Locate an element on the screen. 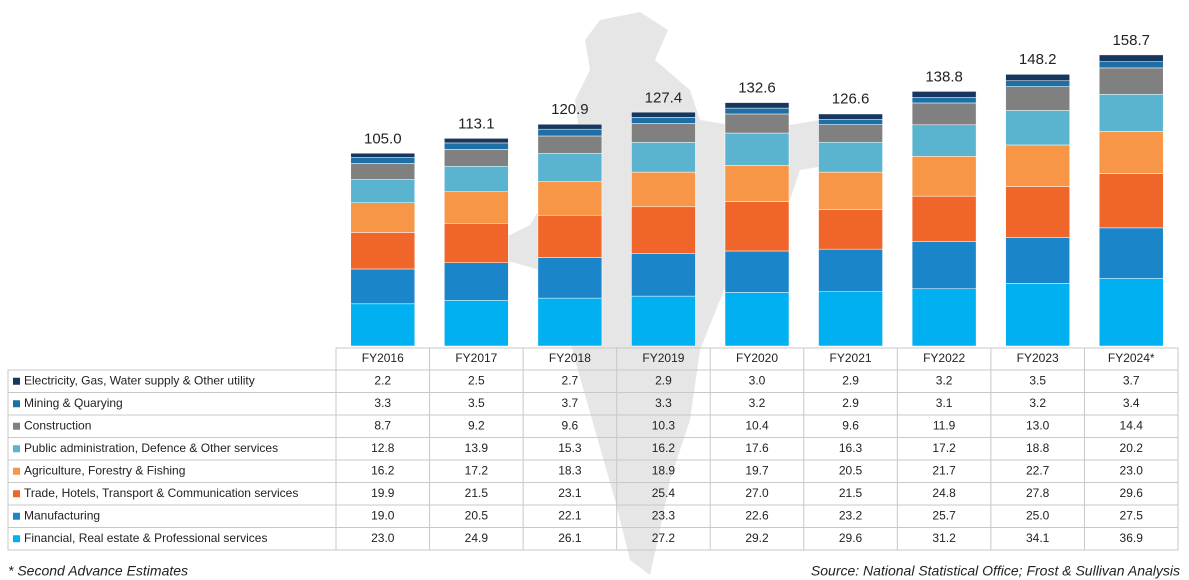 This screenshot has width=1189, height=580. table-value: 18.8 is located at coordinates (1038, 448).